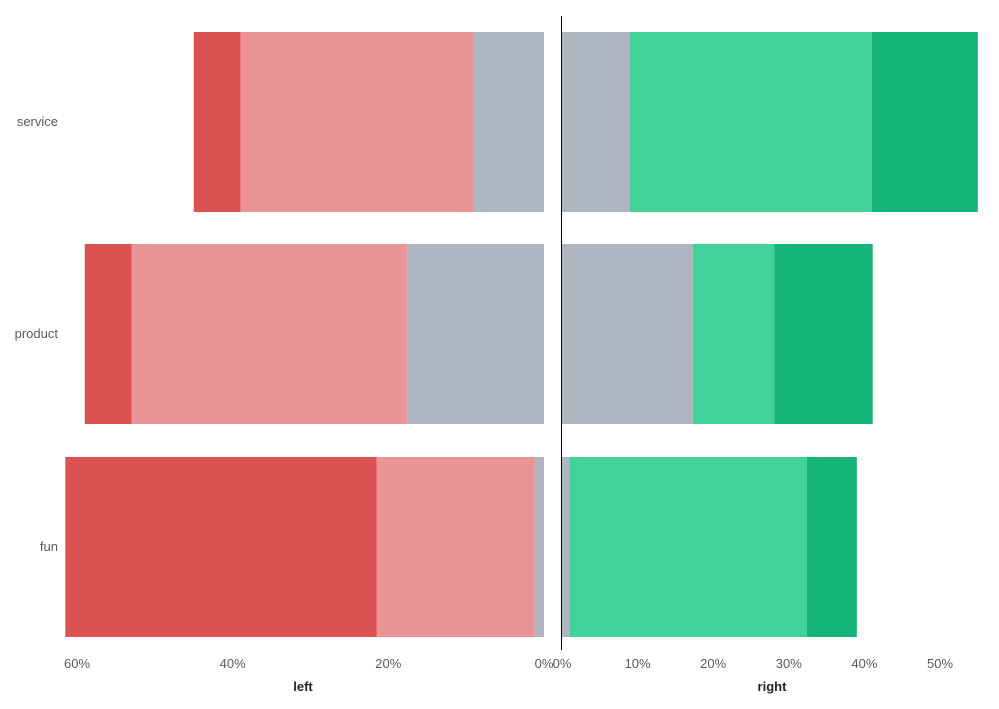 The height and width of the screenshot is (709, 999). What do you see at coordinates (37, 121) in the screenshot?
I see `category-label-service: service` at bounding box center [37, 121].